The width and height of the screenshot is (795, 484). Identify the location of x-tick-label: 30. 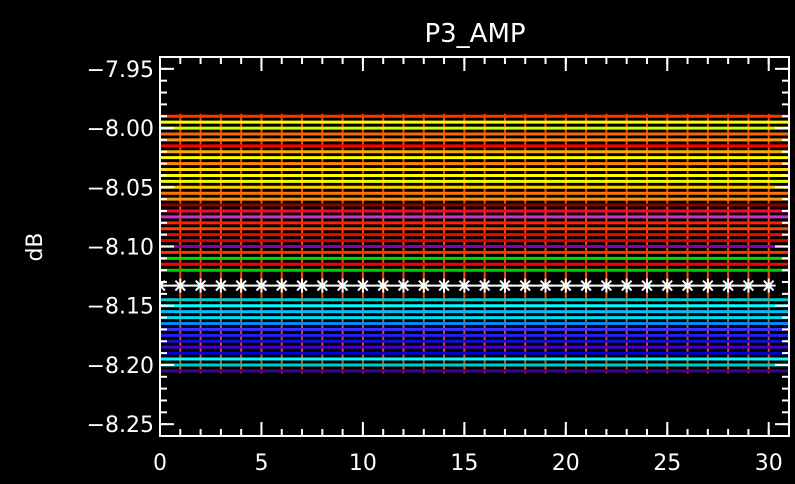
(769, 463).